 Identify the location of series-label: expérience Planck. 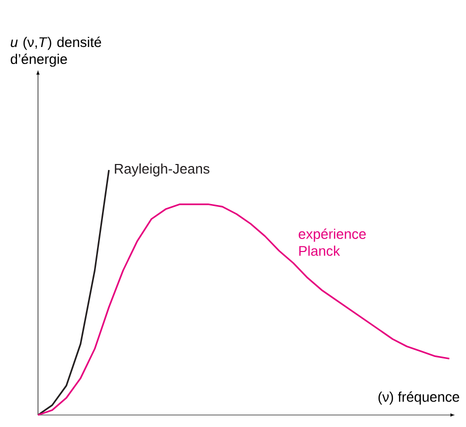
(332, 242).